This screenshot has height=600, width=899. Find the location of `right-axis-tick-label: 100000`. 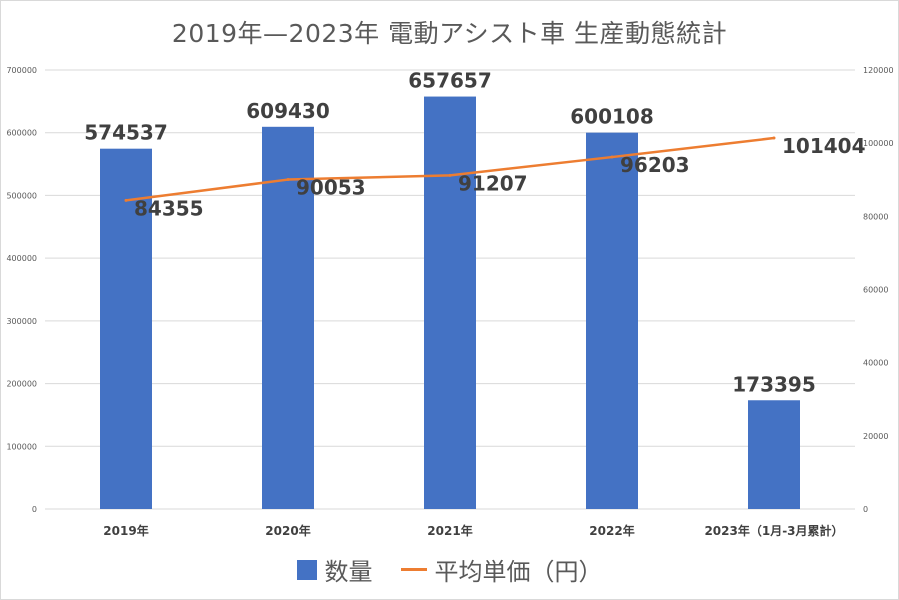

right-axis-tick-label: 100000 is located at coordinates (878, 143).